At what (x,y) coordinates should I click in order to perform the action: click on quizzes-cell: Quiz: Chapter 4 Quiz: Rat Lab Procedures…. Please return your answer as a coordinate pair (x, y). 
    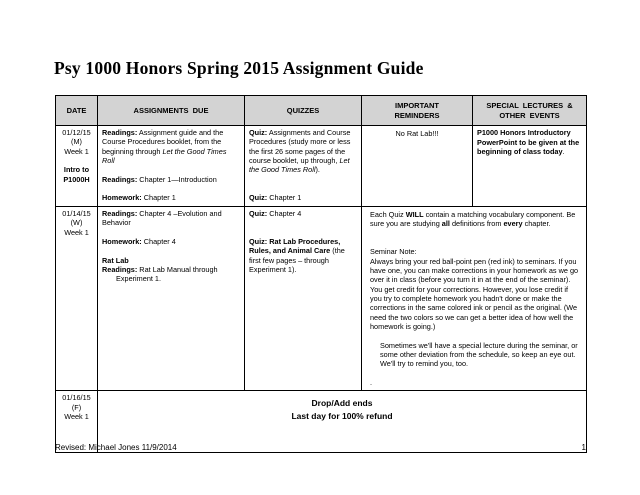
    Looking at the image, I should click on (303, 298).